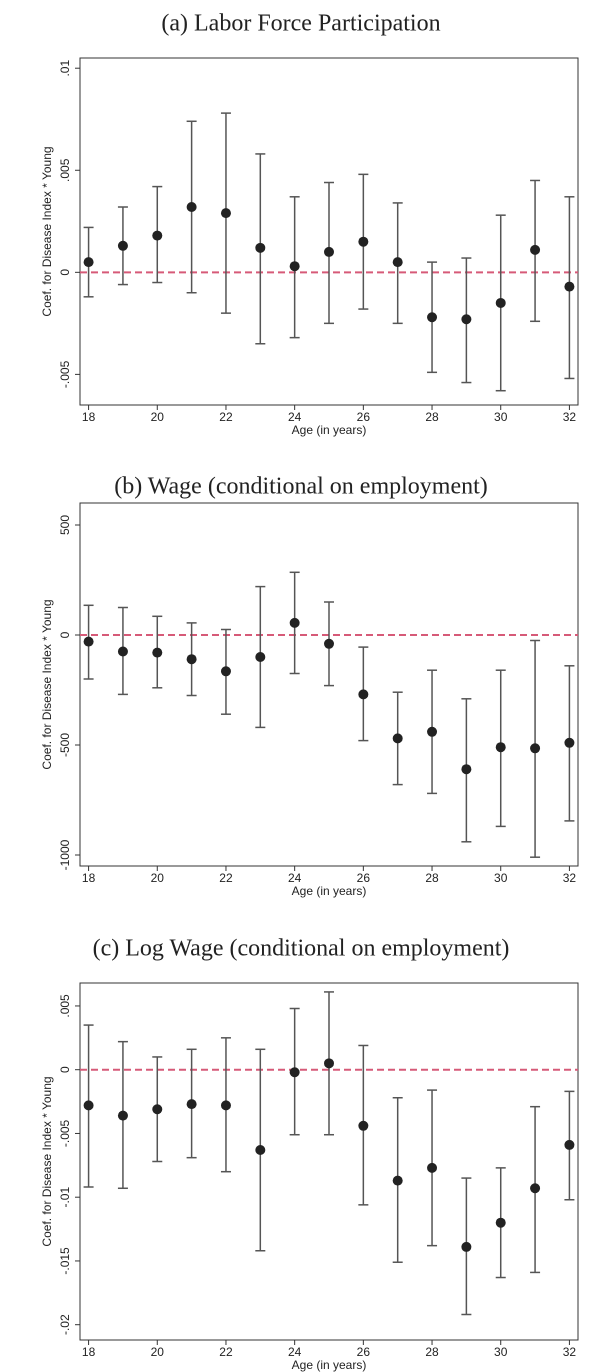 This screenshot has width=602, height=1372. What do you see at coordinates (301, 949) in the screenshot?
I see `panel-title: (c) Log Wage (conditional on employment)` at bounding box center [301, 949].